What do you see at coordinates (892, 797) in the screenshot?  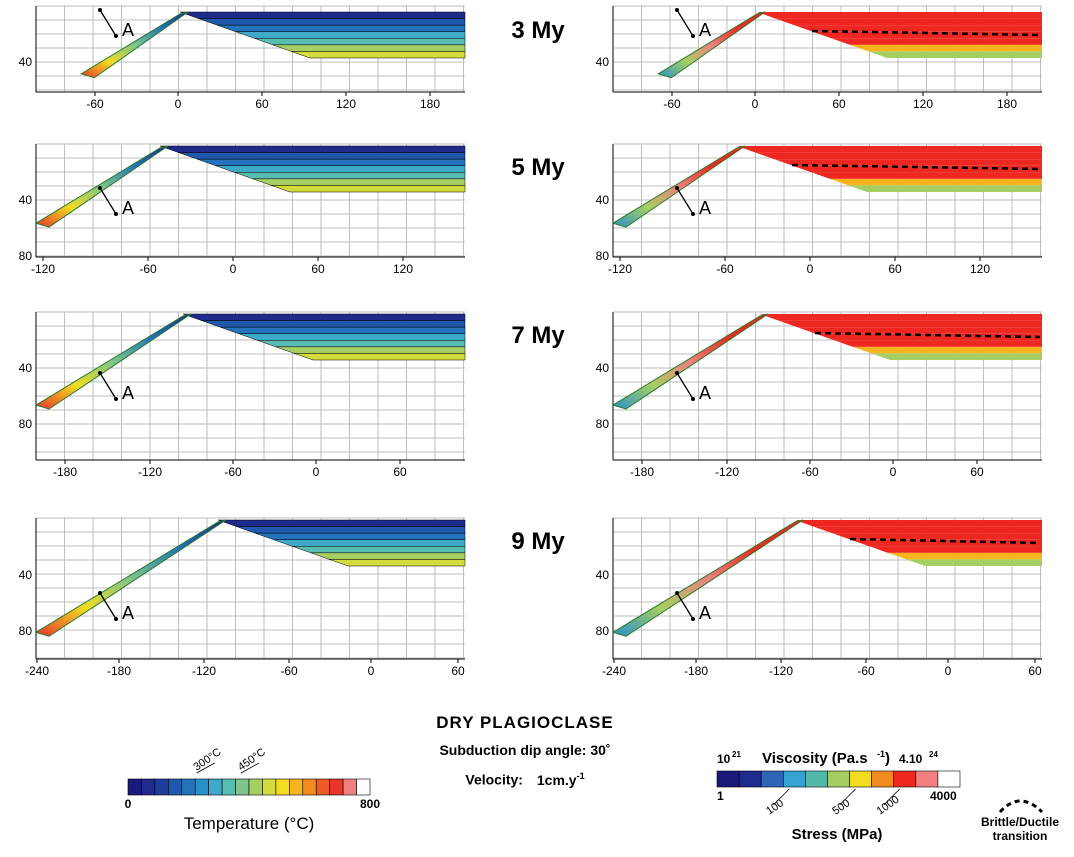 I see `stress-mark-line` at bounding box center [892, 797].